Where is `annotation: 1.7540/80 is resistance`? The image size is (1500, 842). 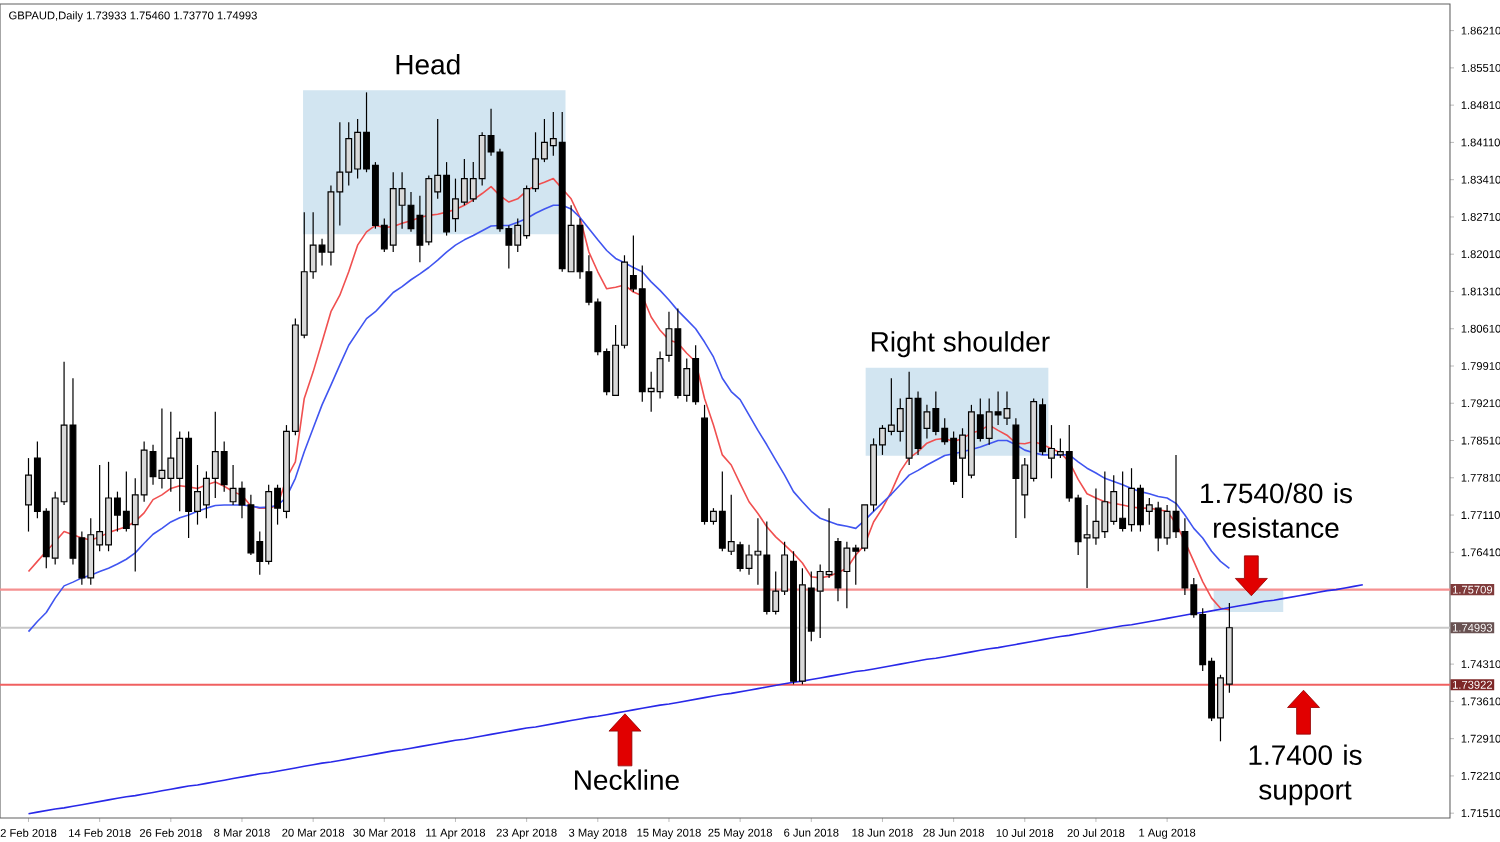 annotation: 1.7540/80 is resistance is located at coordinates (1276, 510).